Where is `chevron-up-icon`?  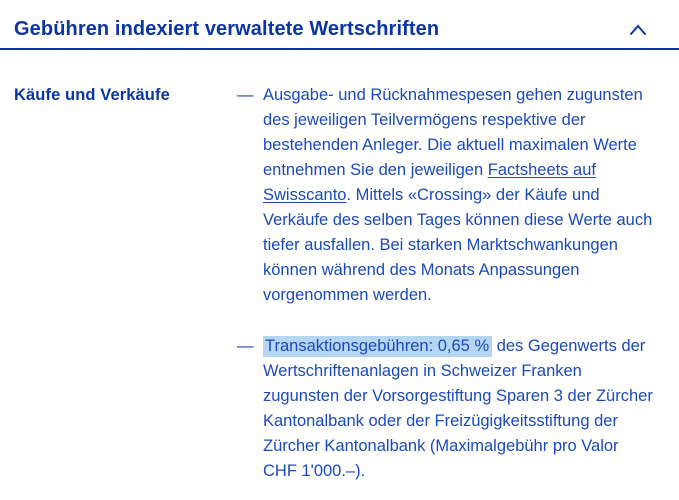
chevron-up-icon is located at coordinates (638, 29).